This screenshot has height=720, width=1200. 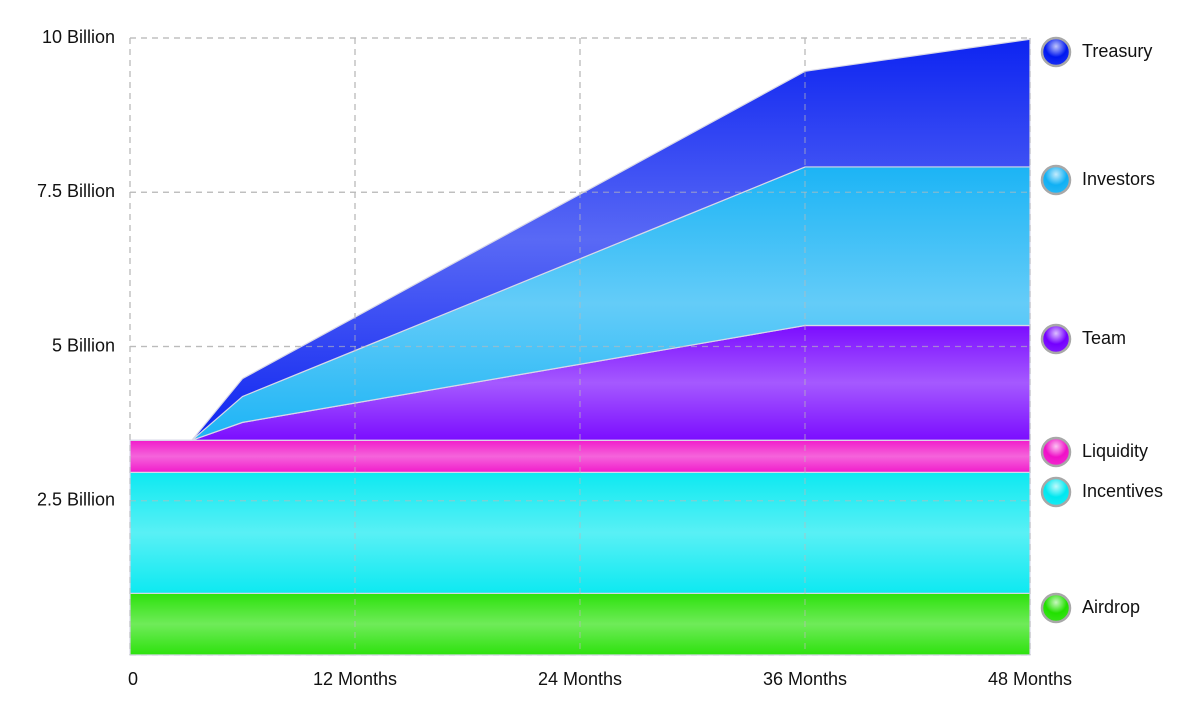 I want to click on legend-label: Treasury, so click(x=1117, y=51).